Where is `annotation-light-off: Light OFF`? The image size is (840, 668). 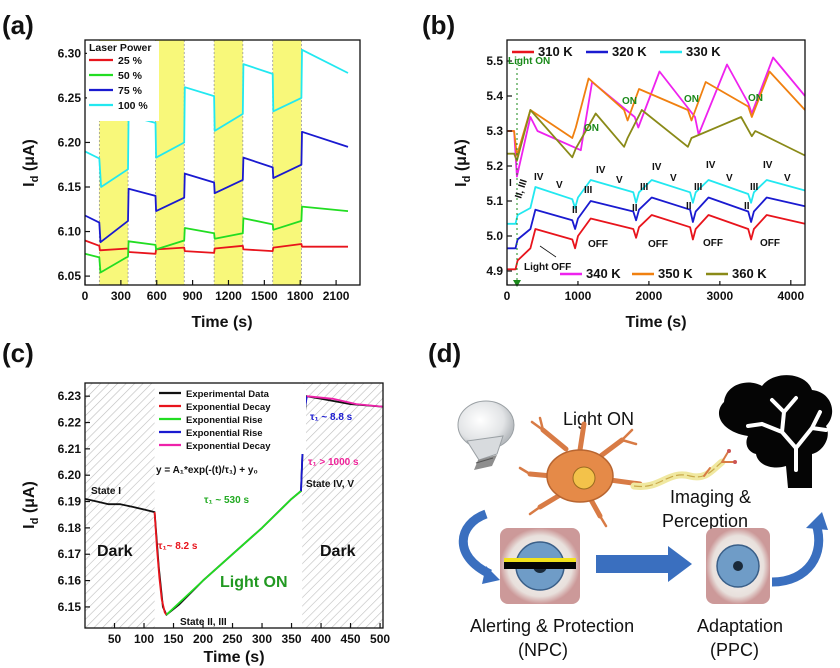 annotation-light-off: Light OFF is located at coordinates (547, 267).